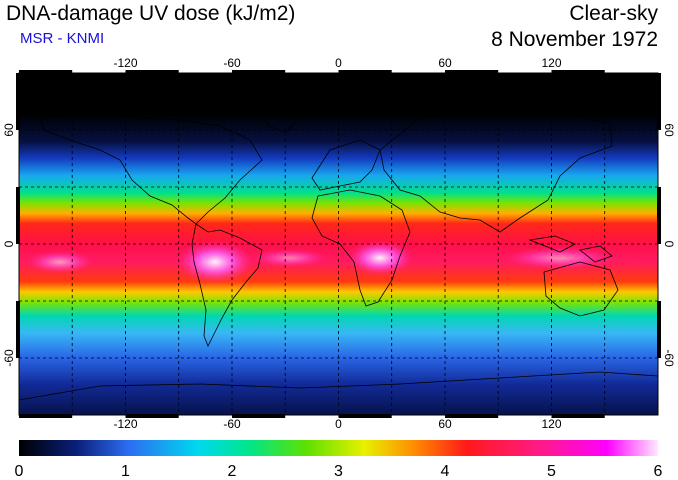 This screenshot has width=678, height=480. Describe the element at coordinates (338, 448) in the screenshot. I see `colorbar-gradient` at that location.